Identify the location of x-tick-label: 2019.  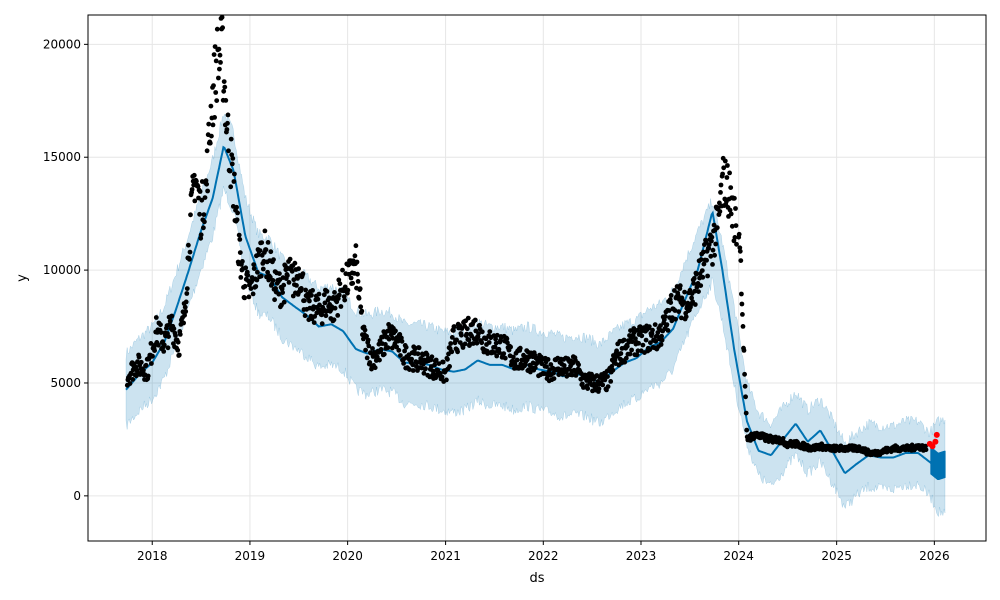
(250, 556).